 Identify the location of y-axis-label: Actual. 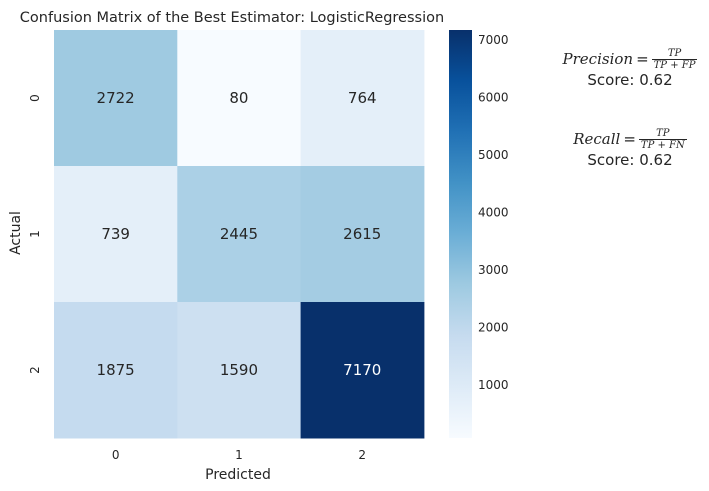
(16, 233).